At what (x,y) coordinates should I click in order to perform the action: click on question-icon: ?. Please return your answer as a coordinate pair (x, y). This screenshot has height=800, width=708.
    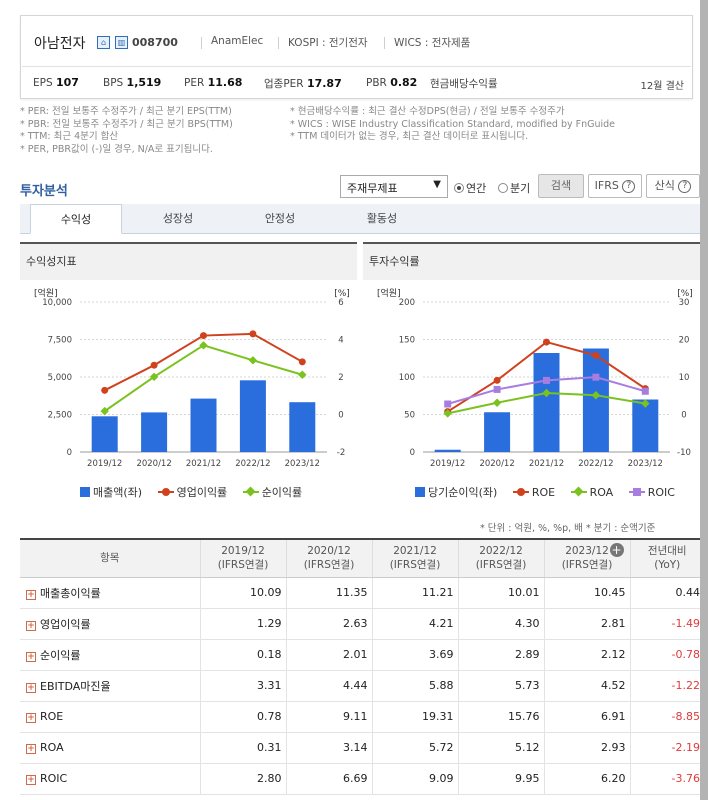
    Looking at the image, I should click on (629, 186).